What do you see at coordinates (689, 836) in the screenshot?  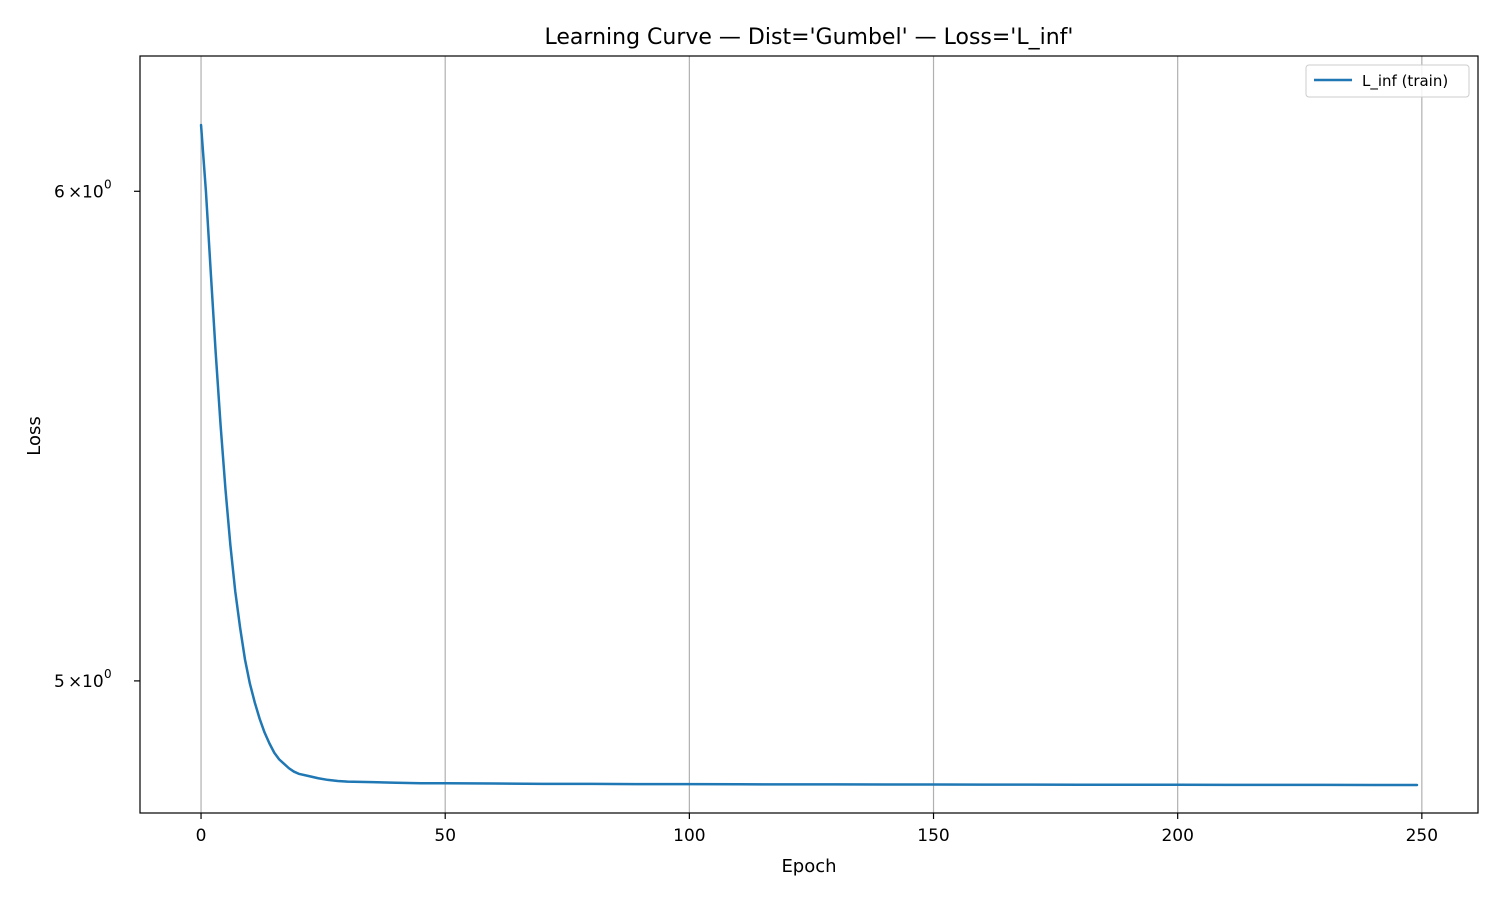 I see `x-tick-label: 100` at bounding box center [689, 836].